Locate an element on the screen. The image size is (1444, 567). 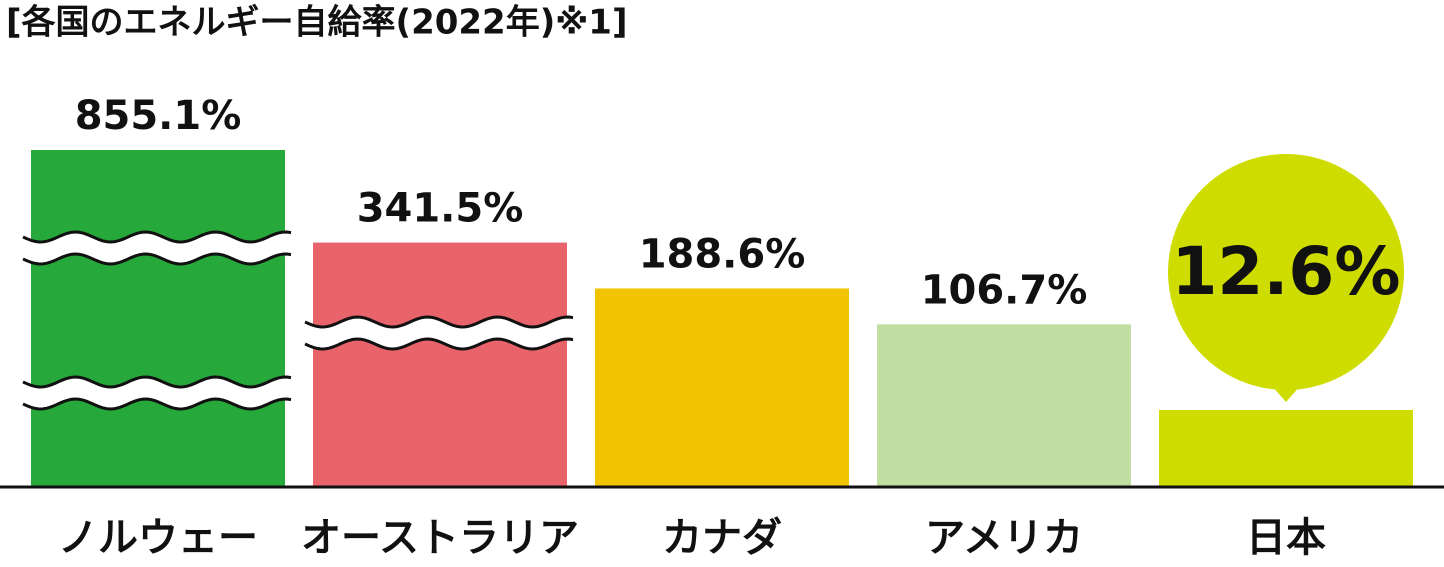
x-tick-label: 日本 is located at coordinates (1286, 538).